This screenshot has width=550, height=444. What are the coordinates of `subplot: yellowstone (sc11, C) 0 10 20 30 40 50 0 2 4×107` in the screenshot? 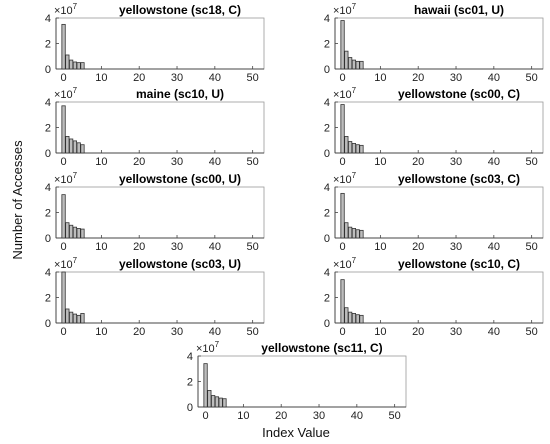 It's located at (297, 381).